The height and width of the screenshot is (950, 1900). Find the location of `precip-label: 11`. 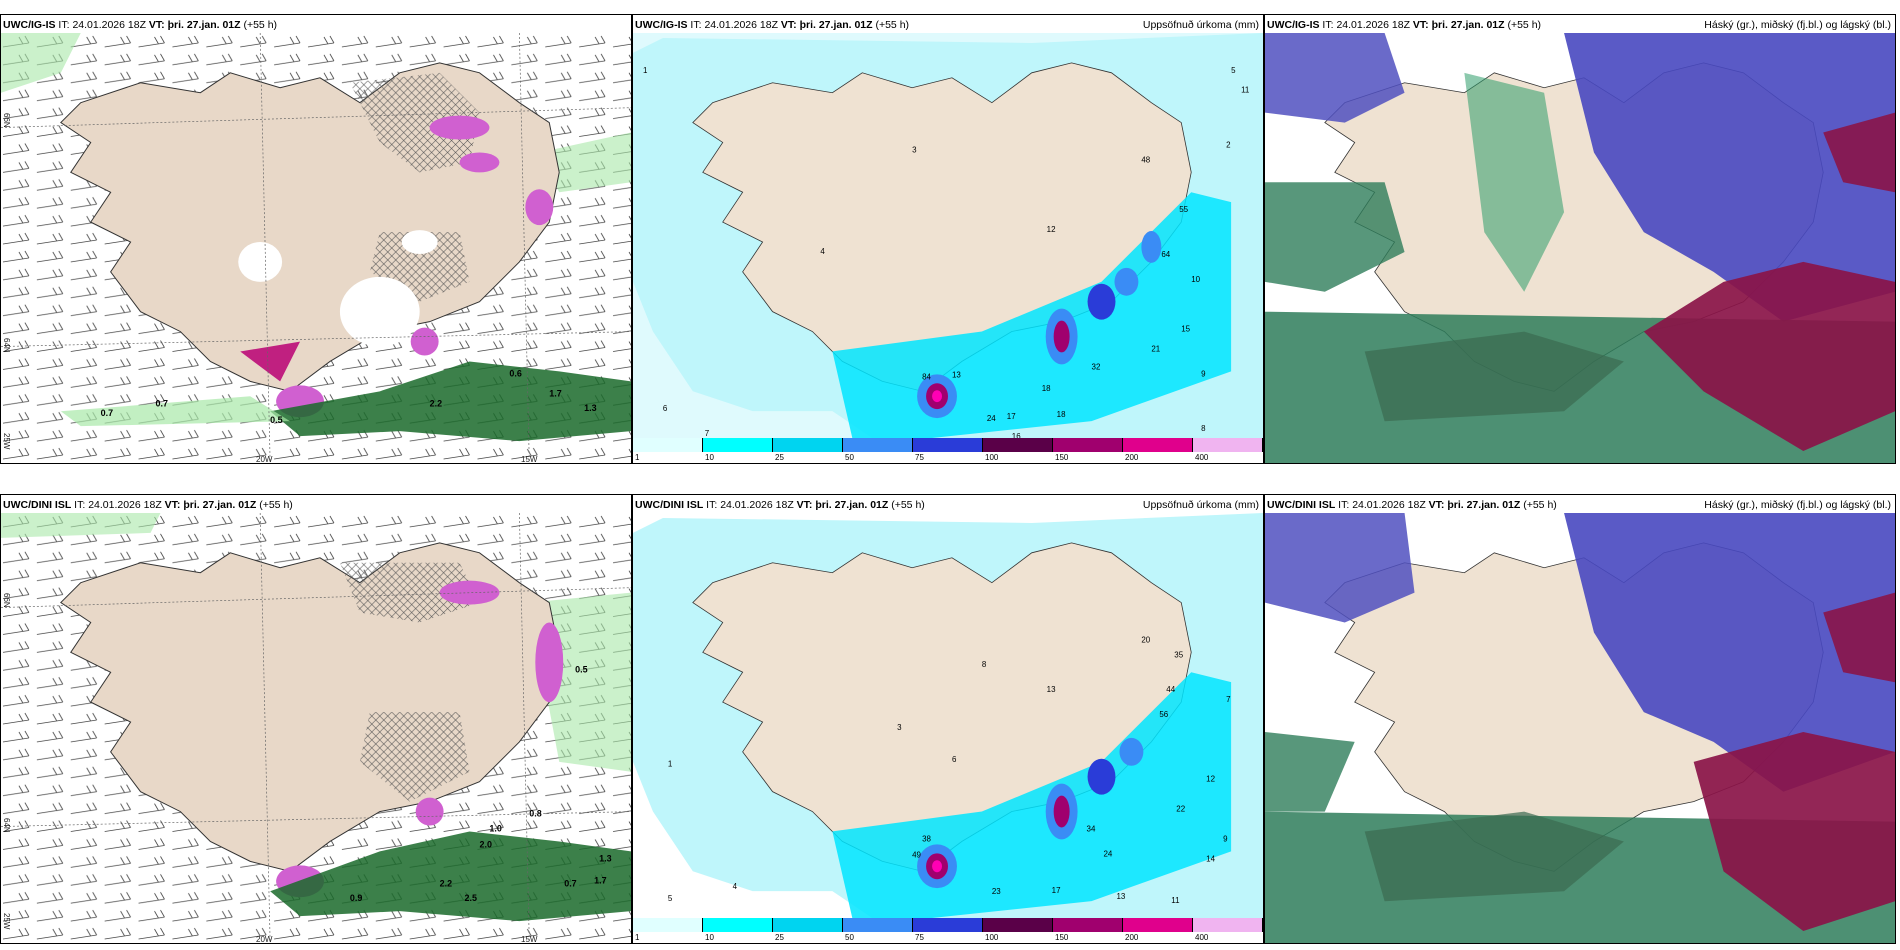

precip-label: 11 is located at coordinates (1245, 90).